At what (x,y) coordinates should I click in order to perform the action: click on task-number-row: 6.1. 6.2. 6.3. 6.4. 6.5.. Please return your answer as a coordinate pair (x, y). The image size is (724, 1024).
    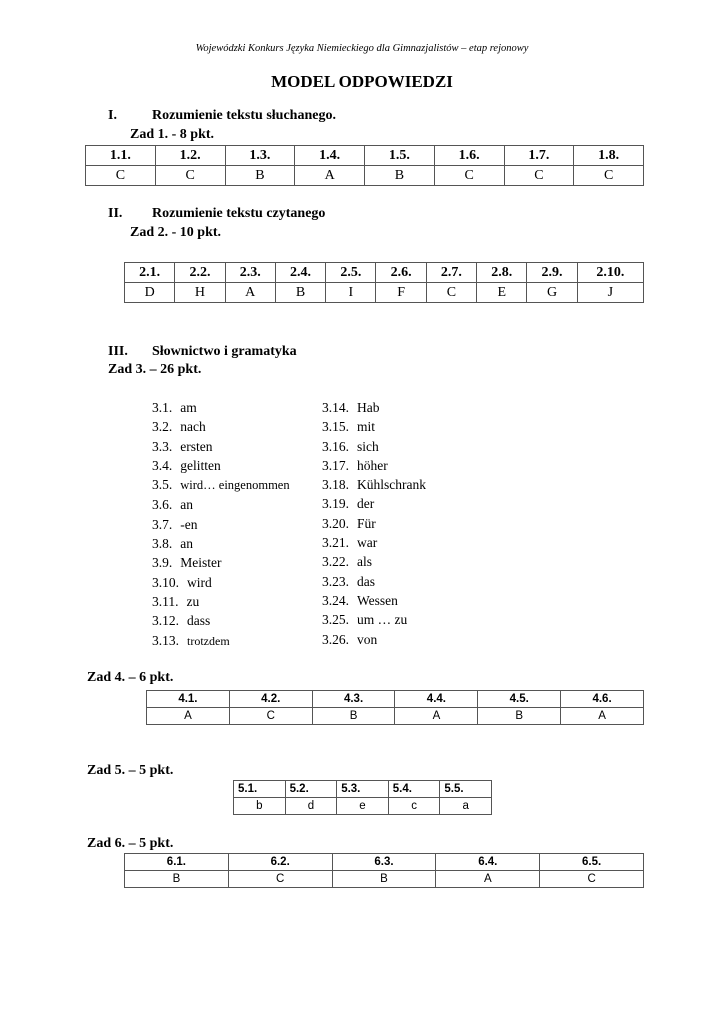
    Looking at the image, I should click on (384, 862).